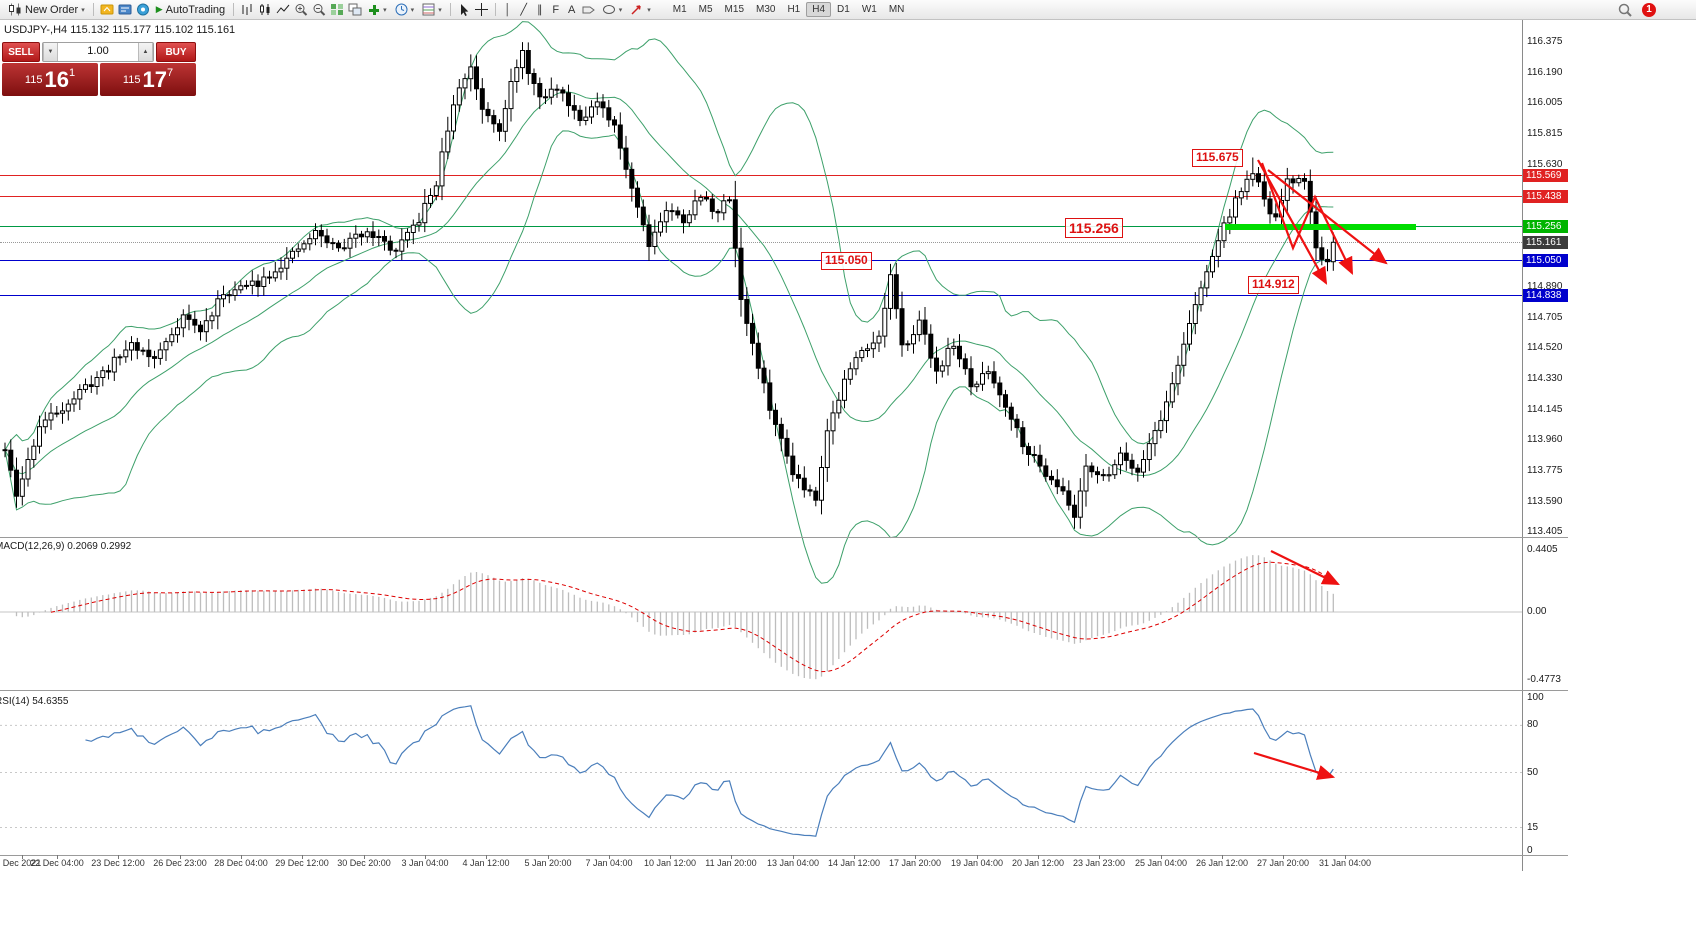  Describe the element at coordinates (247, 10) in the screenshot. I see `bar-chart-icon` at that location.